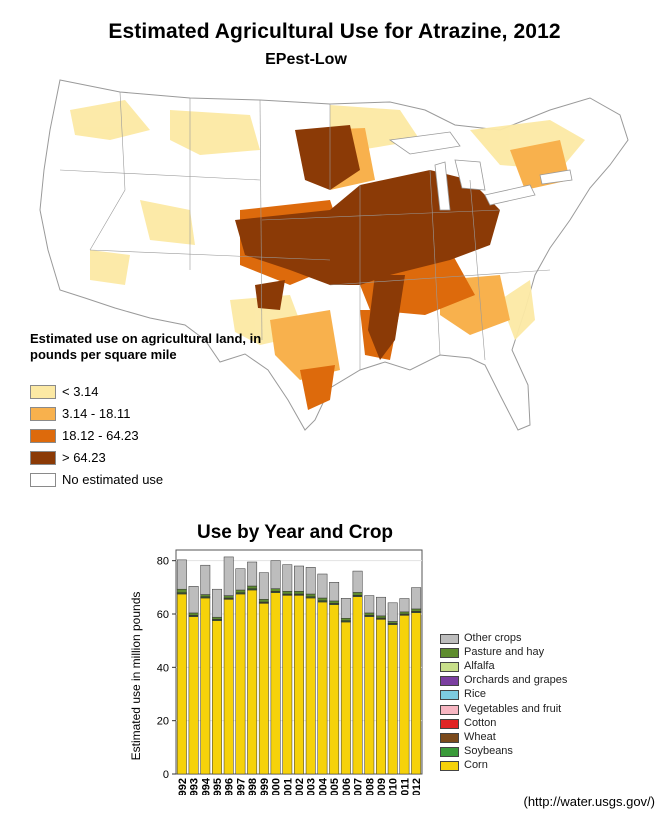 The width and height of the screenshot is (669, 819). What do you see at coordinates (166, 775) in the screenshot?
I see `y-tick-label: 0` at bounding box center [166, 775].